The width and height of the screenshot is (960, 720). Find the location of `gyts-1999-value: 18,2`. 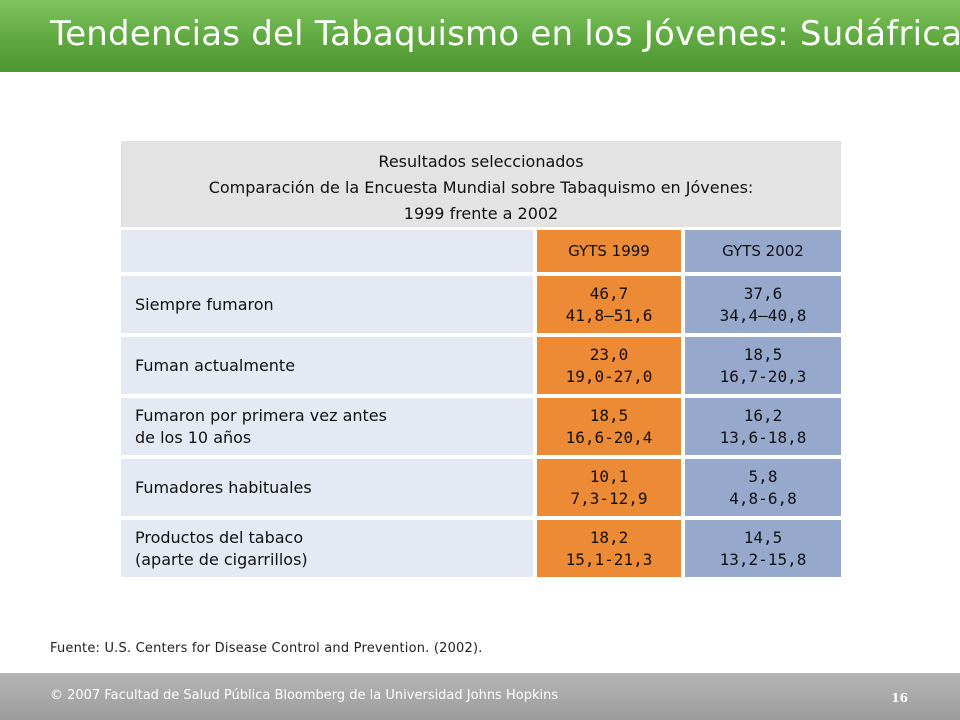

gyts-1999-value: 18,2 is located at coordinates (609, 537).